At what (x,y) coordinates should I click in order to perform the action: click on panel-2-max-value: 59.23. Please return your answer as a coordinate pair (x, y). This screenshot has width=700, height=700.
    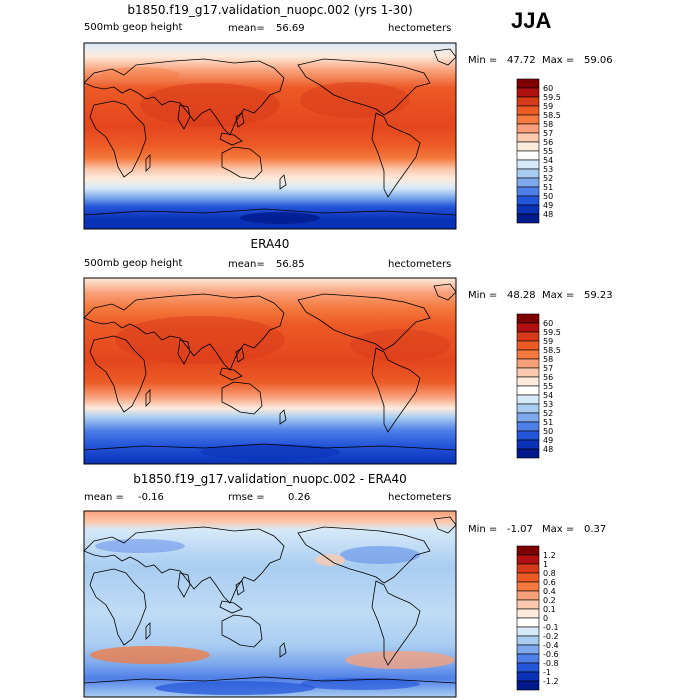
    Looking at the image, I should click on (598, 295).